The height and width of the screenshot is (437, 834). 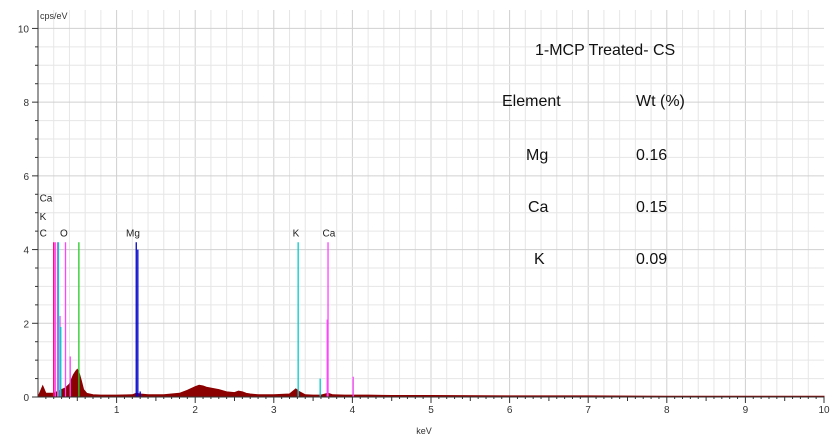 What do you see at coordinates (824, 410) in the screenshot?
I see `x-tick-label: 10` at bounding box center [824, 410].